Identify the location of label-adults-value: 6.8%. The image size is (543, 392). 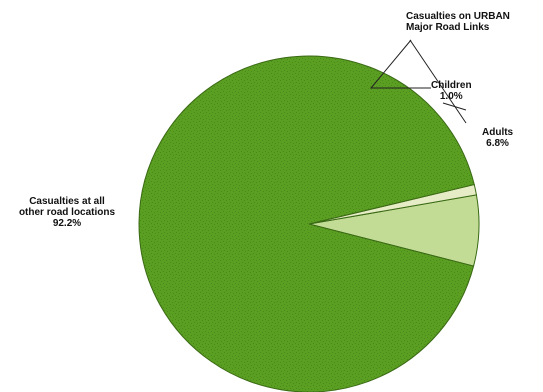
(497, 143).